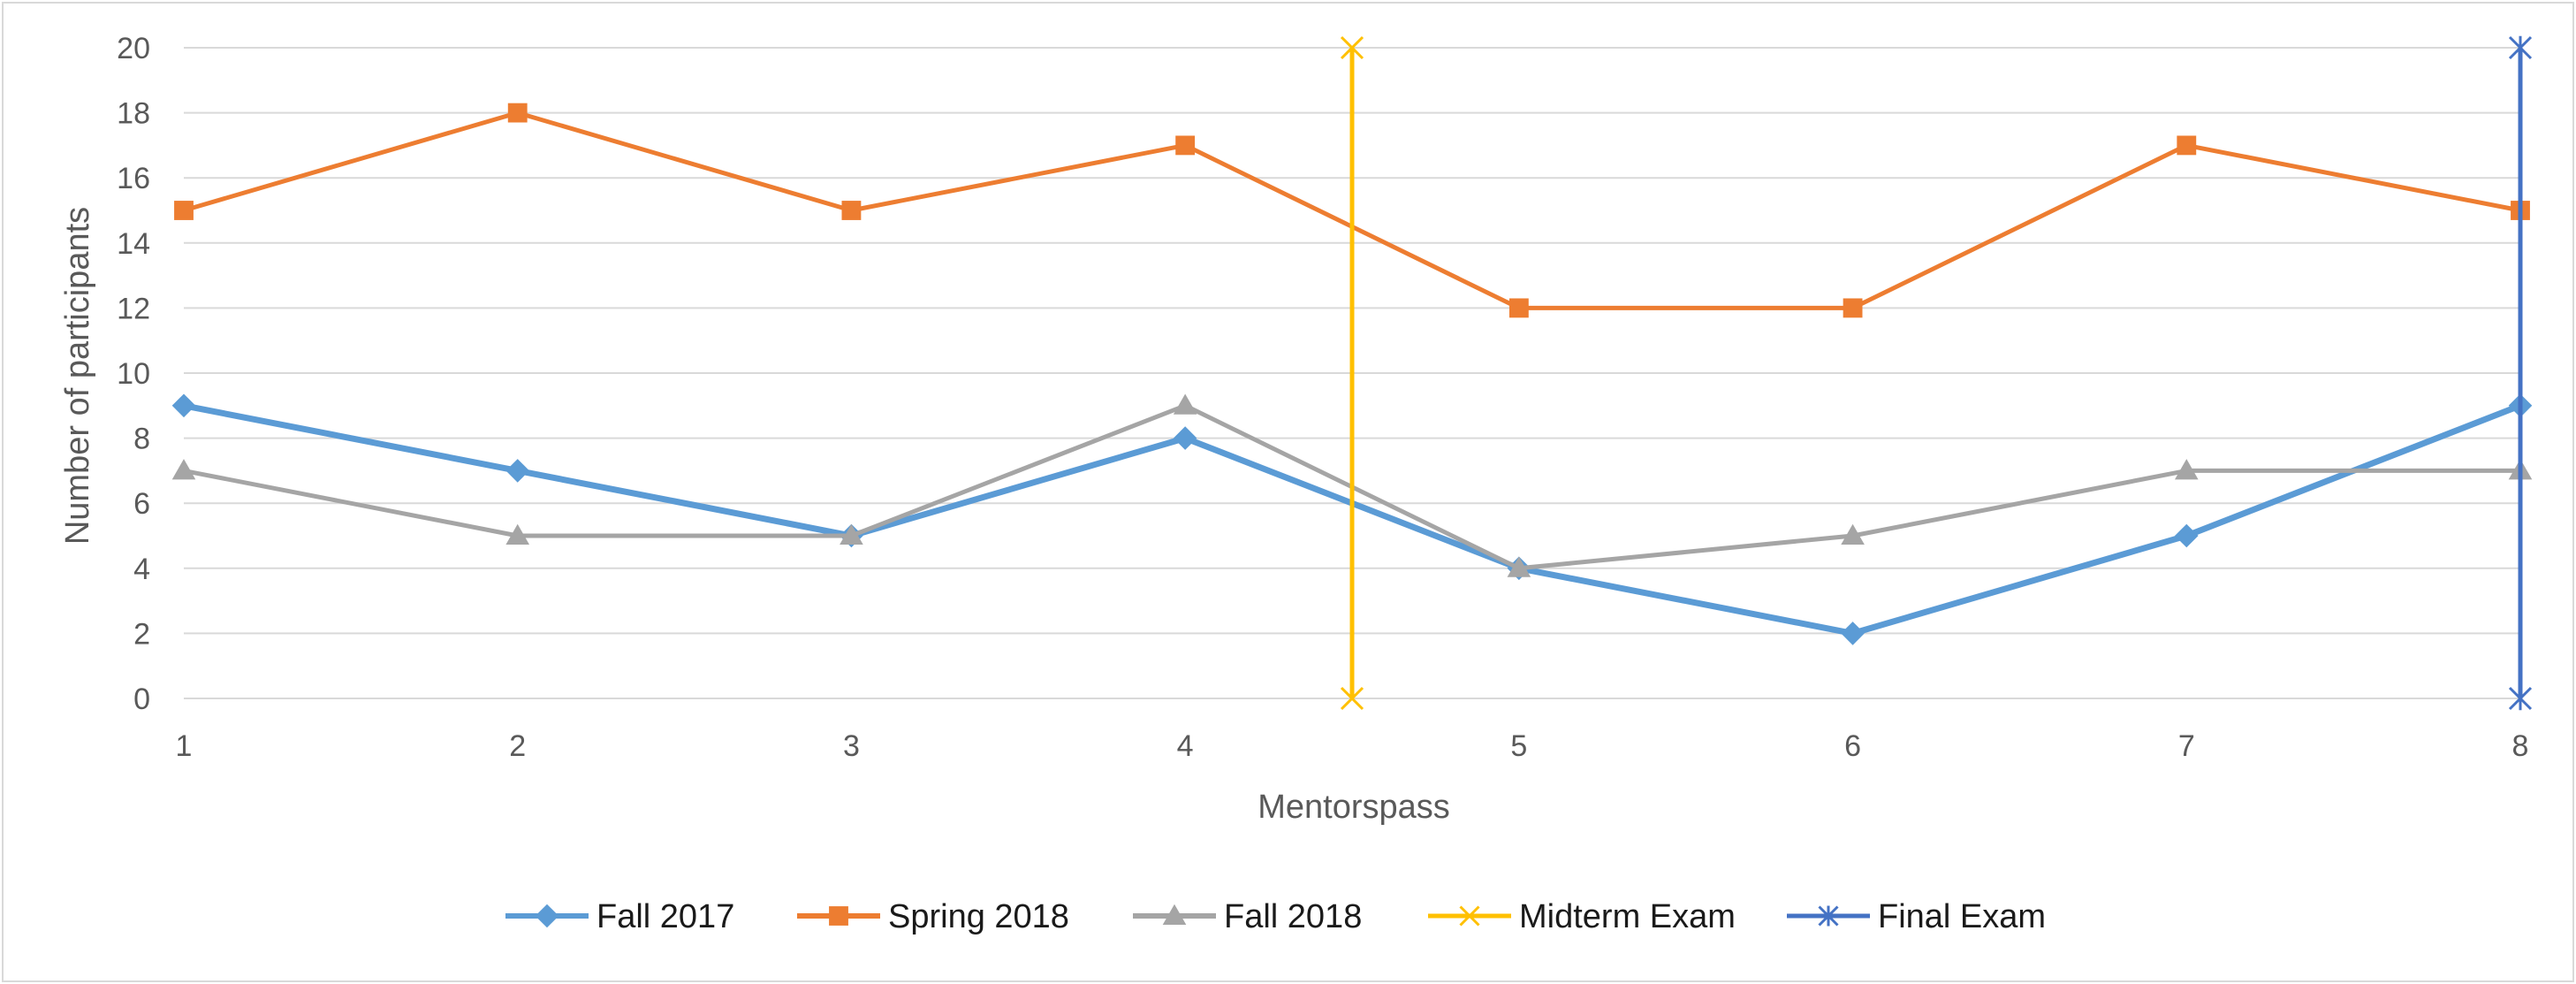  Describe the element at coordinates (1962, 916) in the screenshot. I see `legend-label: Final Exam` at that location.